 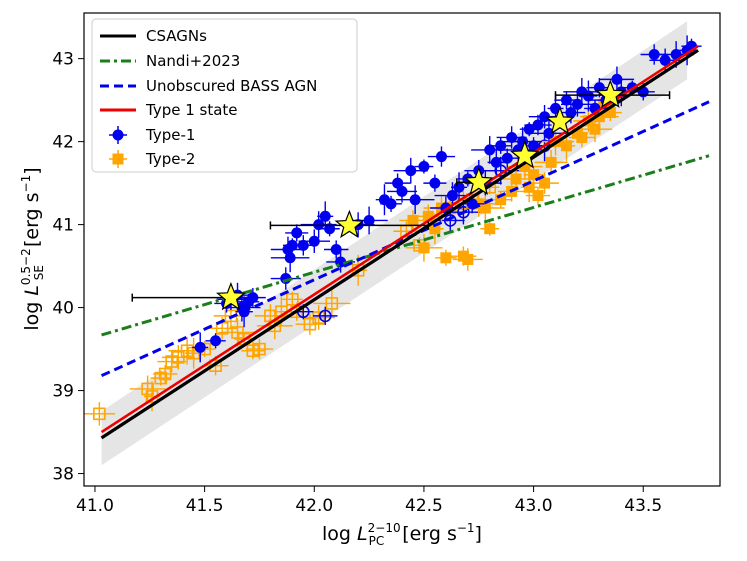 I want to click on legend-label-nandi: Nandi+2023, so click(x=193, y=61).